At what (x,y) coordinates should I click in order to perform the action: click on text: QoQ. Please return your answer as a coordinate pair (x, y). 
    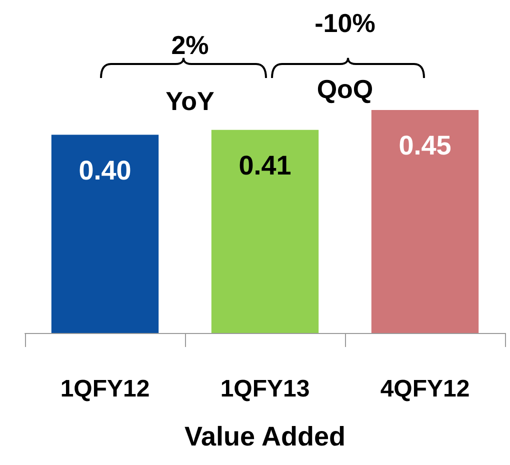
    Looking at the image, I should click on (345, 89).